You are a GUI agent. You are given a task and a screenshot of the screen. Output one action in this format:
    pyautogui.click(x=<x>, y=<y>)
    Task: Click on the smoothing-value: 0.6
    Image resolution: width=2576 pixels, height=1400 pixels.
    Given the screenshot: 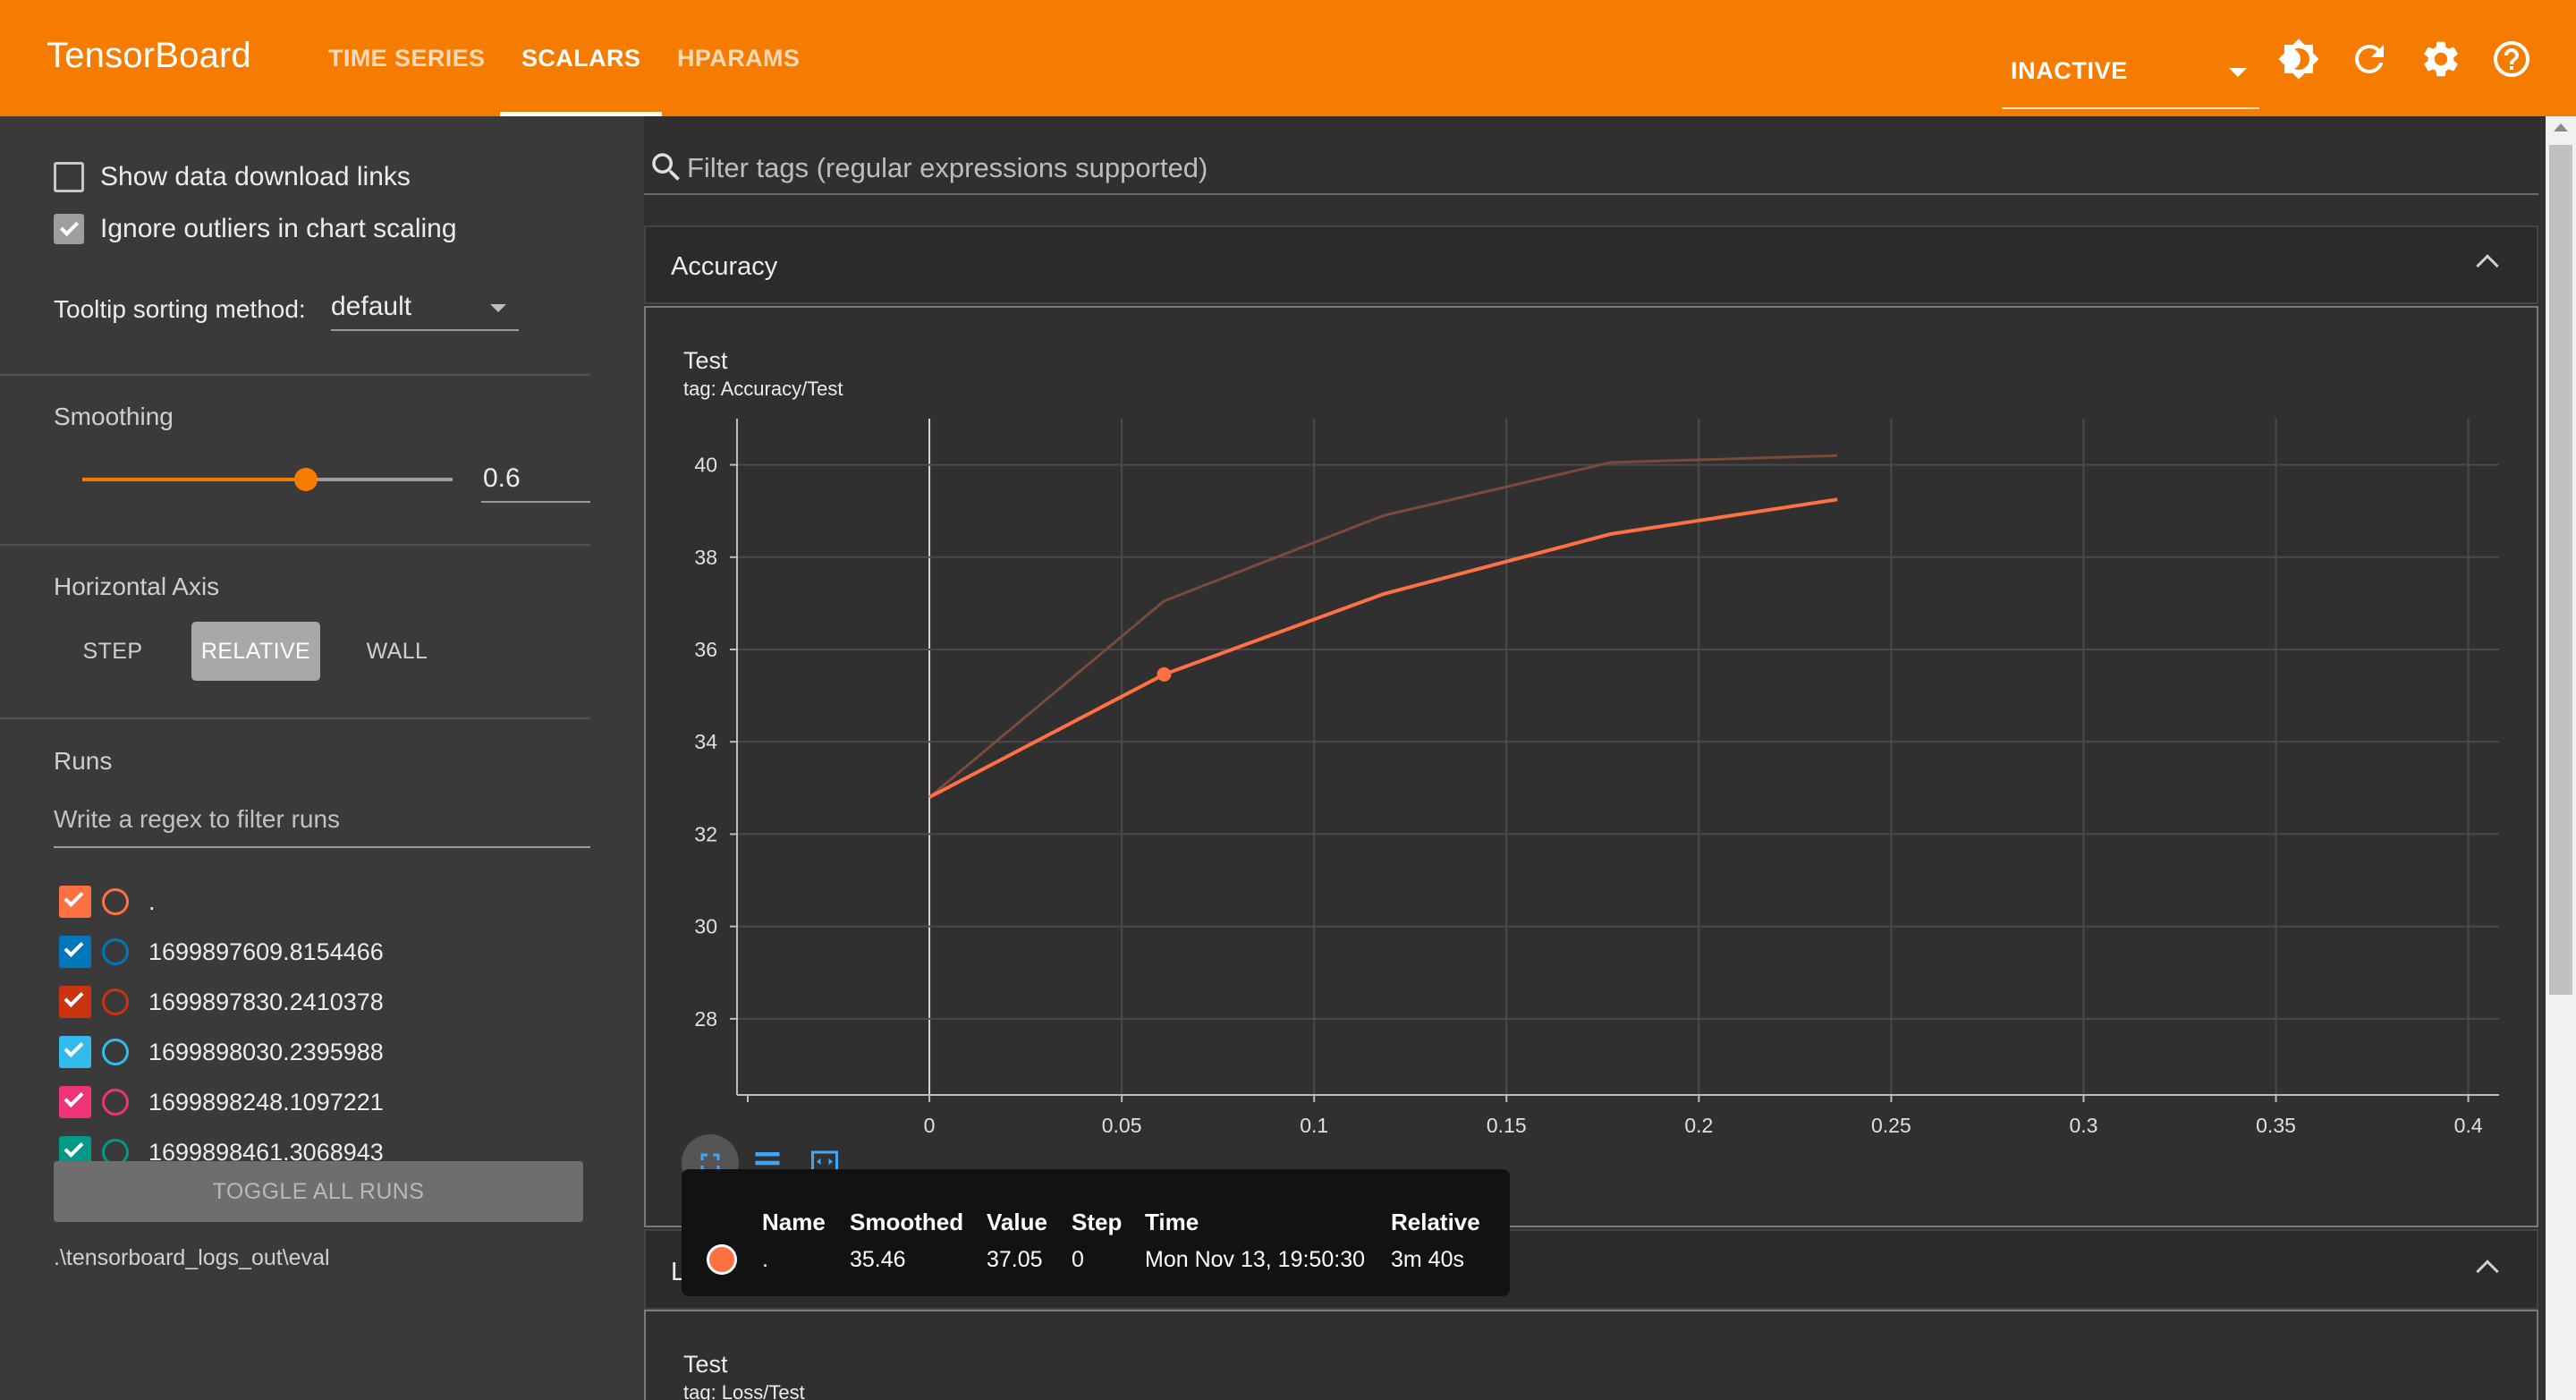 What is the action you would take?
    pyautogui.click(x=502, y=478)
    